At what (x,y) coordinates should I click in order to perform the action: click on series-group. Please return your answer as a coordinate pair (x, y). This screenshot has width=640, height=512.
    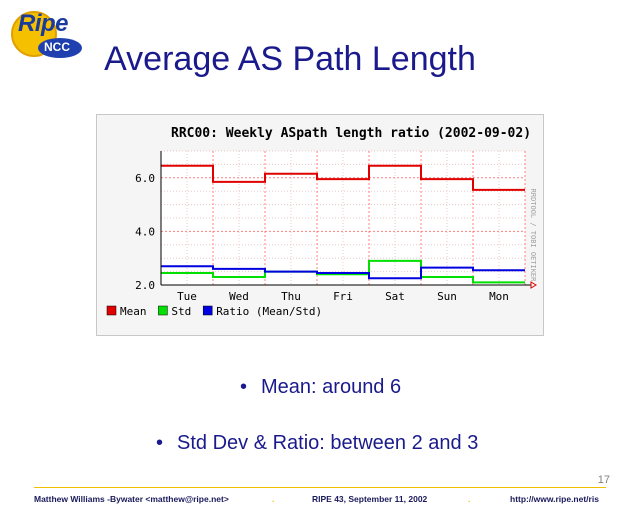
    Looking at the image, I should click on (343, 224).